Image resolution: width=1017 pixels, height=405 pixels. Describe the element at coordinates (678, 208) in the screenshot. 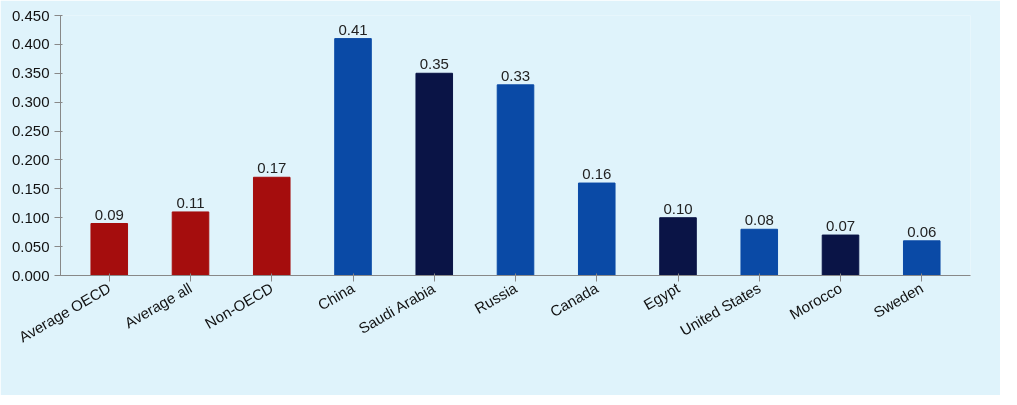

I see `data-label: 0.10` at that location.